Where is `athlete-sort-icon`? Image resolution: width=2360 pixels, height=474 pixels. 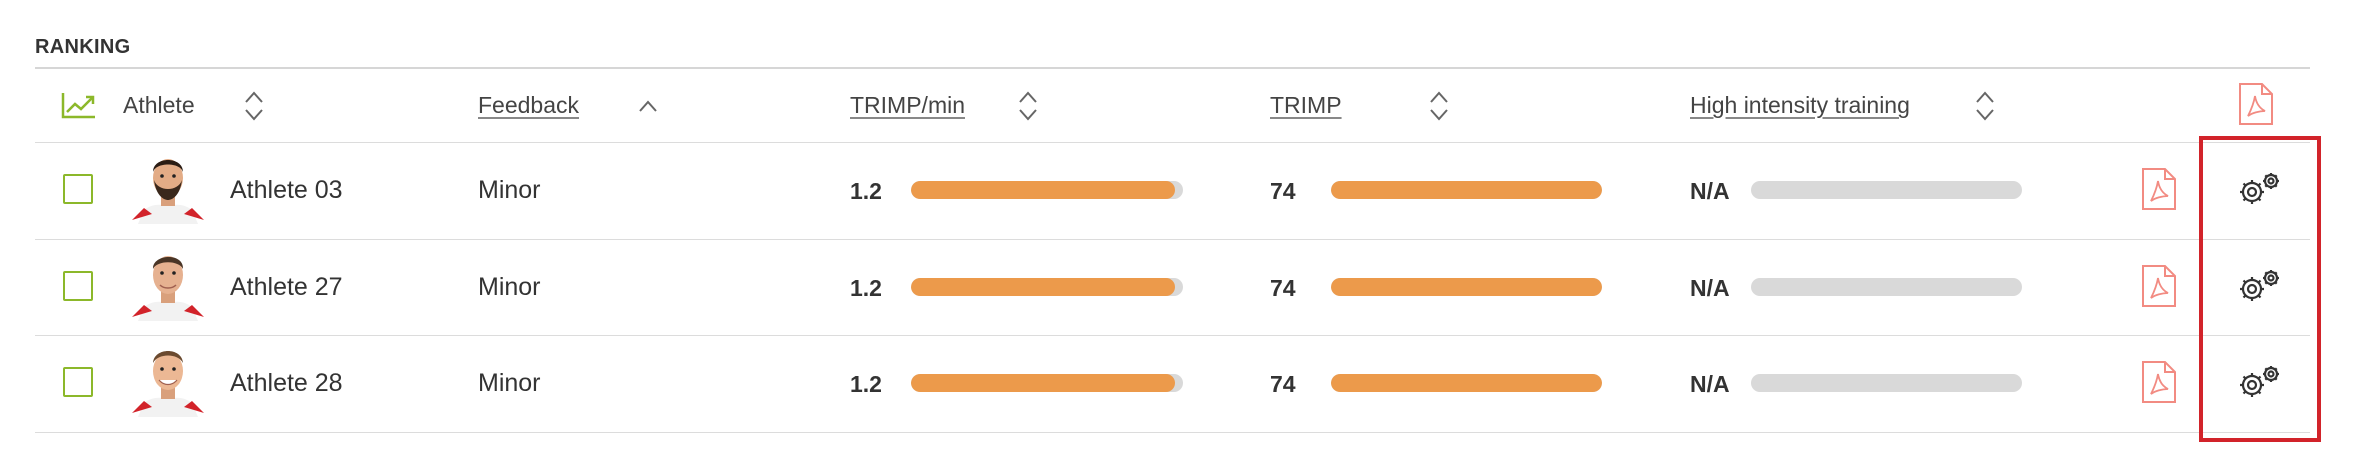
athlete-sort-icon is located at coordinates (254, 106).